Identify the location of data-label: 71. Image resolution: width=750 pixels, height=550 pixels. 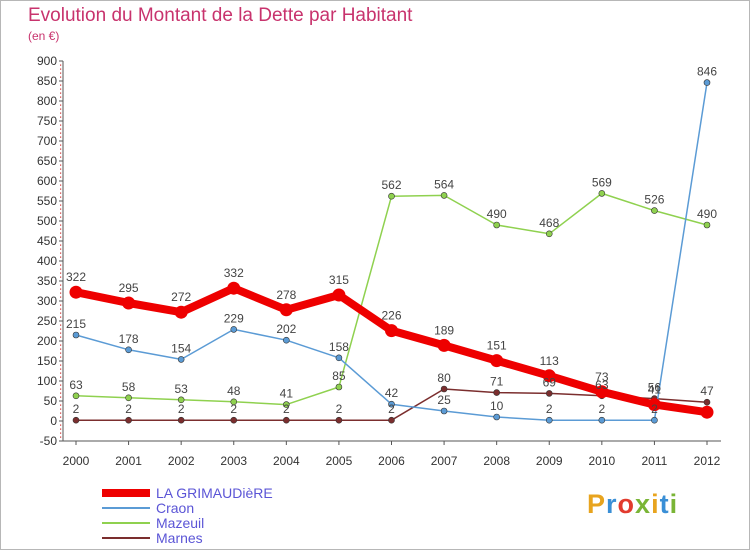
(497, 382).